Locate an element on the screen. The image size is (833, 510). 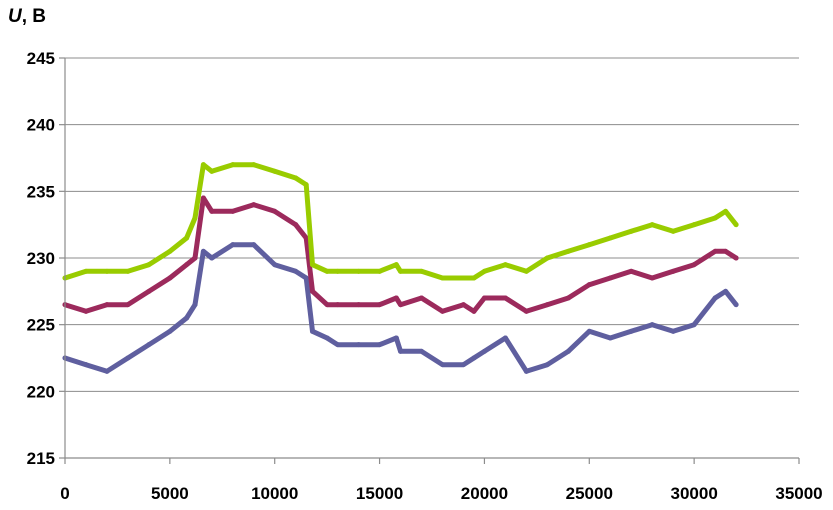
x-tick-label: 15000 is located at coordinates (379, 493).